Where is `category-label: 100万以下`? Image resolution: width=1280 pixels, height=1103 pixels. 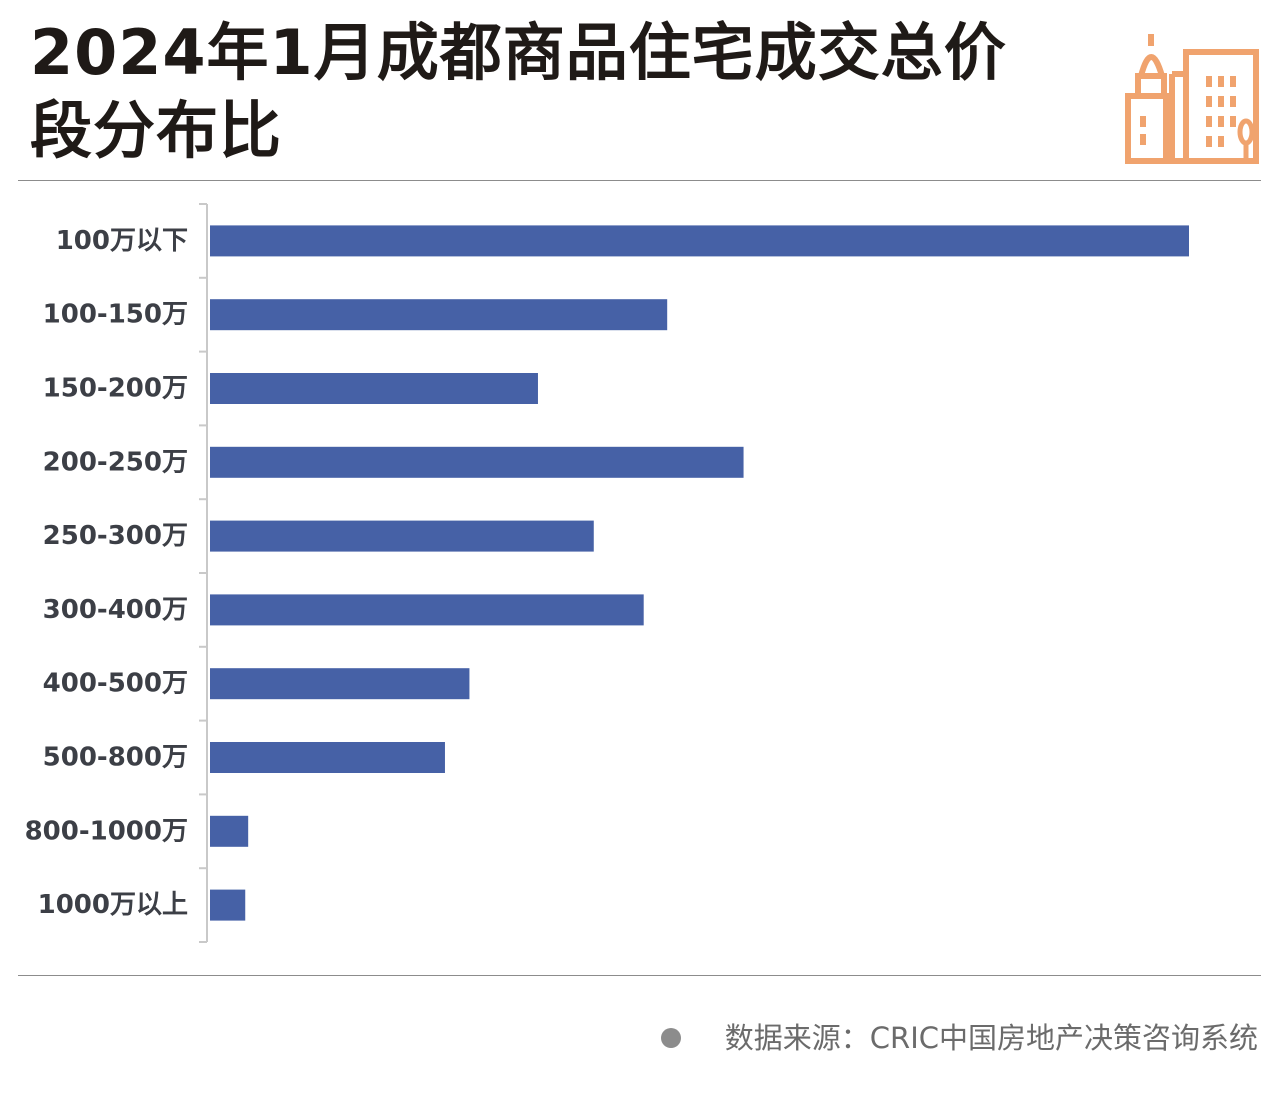 category-label: 100万以下 is located at coordinates (122, 241).